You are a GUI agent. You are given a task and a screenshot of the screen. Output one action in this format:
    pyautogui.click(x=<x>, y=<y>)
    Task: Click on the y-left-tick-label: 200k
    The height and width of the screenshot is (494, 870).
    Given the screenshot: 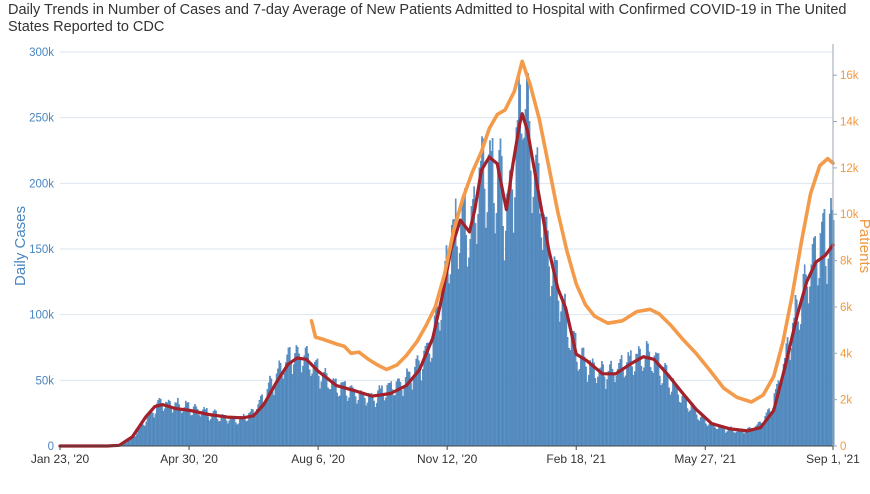 What is the action you would take?
    pyautogui.click(x=41, y=184)
    